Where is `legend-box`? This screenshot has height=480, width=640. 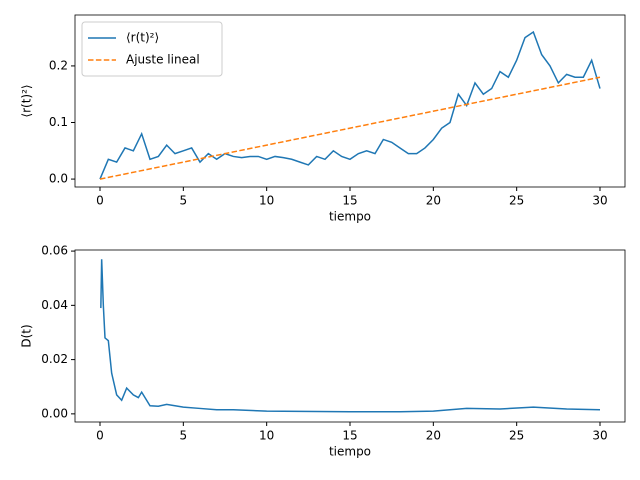 legend-box is located at coordinates (152, 49).